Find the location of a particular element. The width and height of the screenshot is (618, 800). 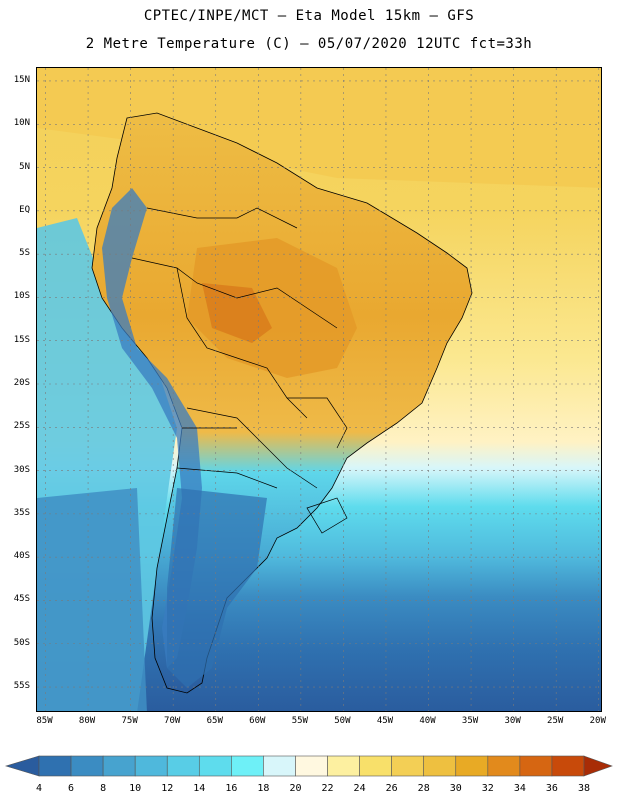

latitude-label: 40S is located at coordinates (21, 556).